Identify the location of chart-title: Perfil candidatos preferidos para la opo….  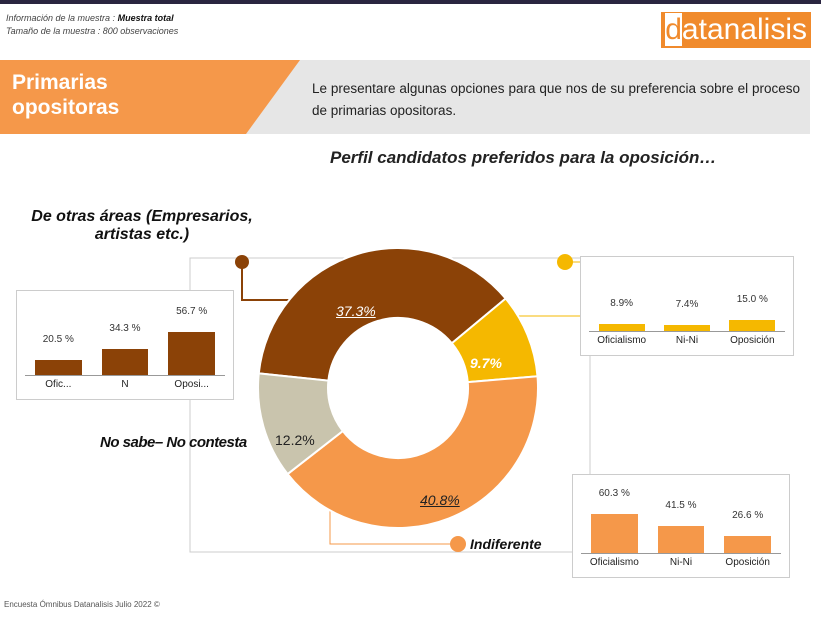
(523, 157).